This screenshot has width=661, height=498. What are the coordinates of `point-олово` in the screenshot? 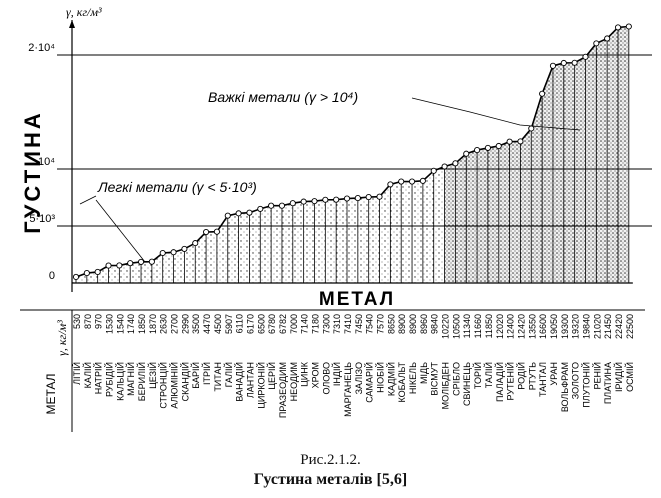 It's located at (325, 199).